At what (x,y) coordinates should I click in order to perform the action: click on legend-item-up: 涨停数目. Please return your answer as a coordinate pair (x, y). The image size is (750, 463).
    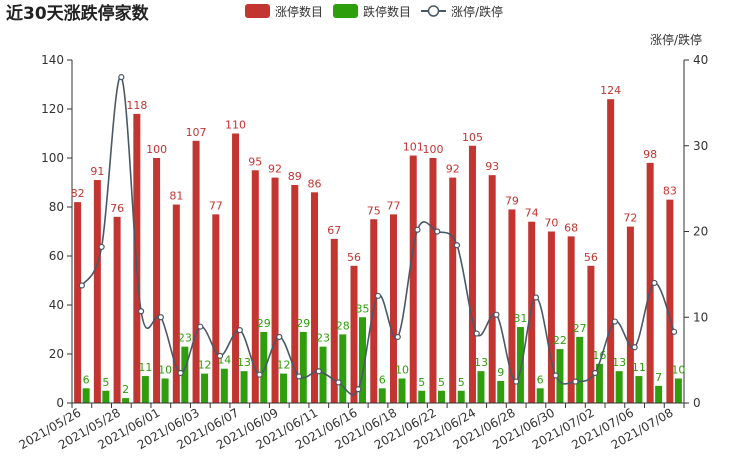
    Looking at the image, I should click on (284, 11).